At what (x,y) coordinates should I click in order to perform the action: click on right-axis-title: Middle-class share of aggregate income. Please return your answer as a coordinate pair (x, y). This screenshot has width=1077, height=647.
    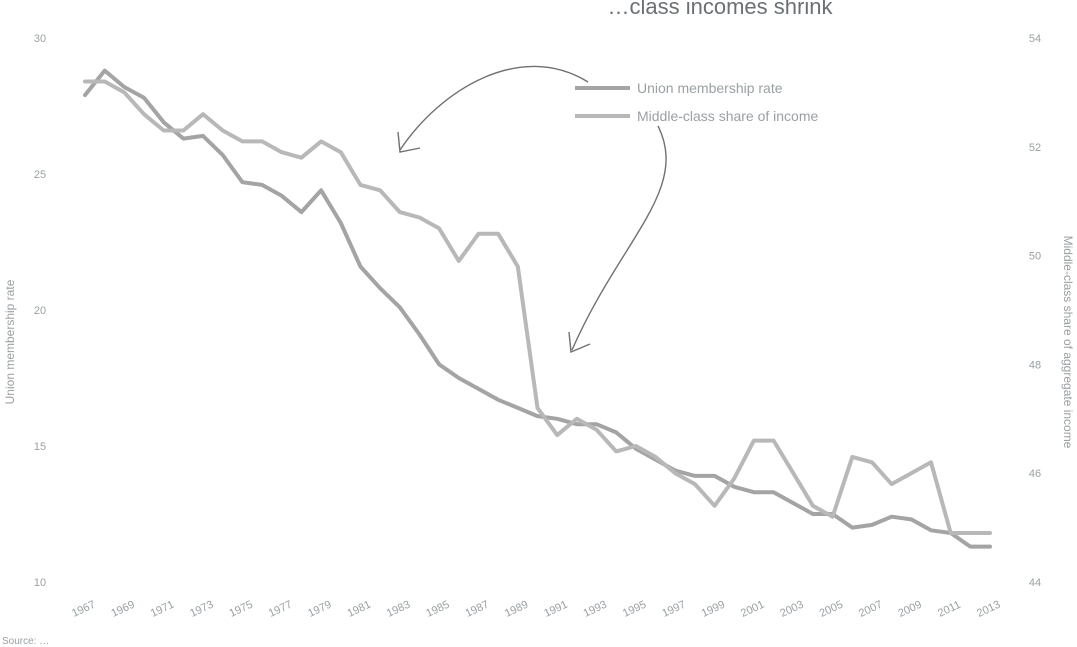
    Looking at the image, I should click on (1068, 342).